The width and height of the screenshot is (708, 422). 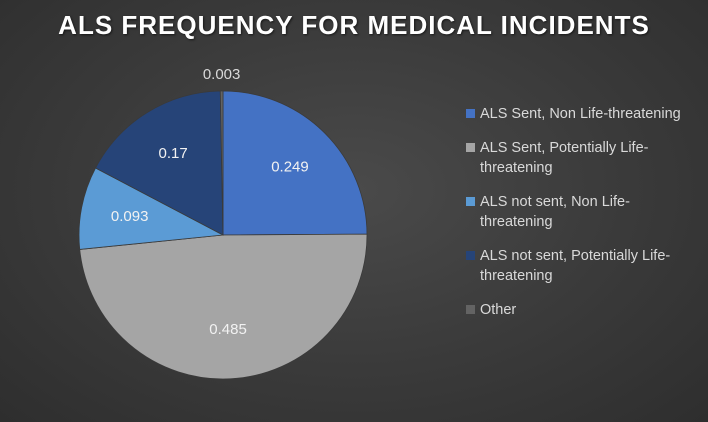 What do you see at coordinates (172, 153) in the screenshot?
I see `data-label-3: 0.17` at bounding box center [172, 153].